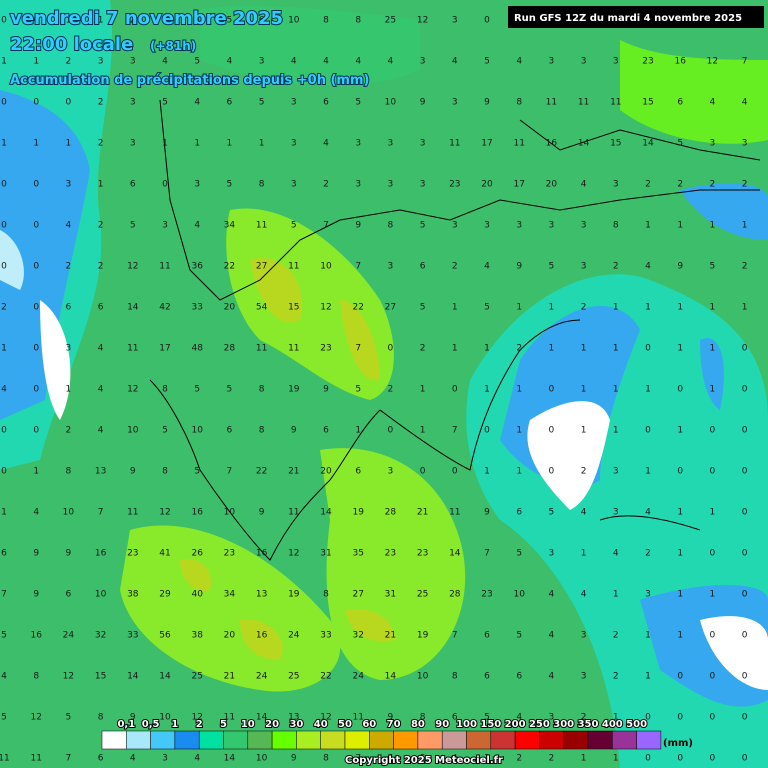  What do you see at coordinates (490, 724) in the screenshot?
I see `legend-label: 150` at bounding box center [490, 724].